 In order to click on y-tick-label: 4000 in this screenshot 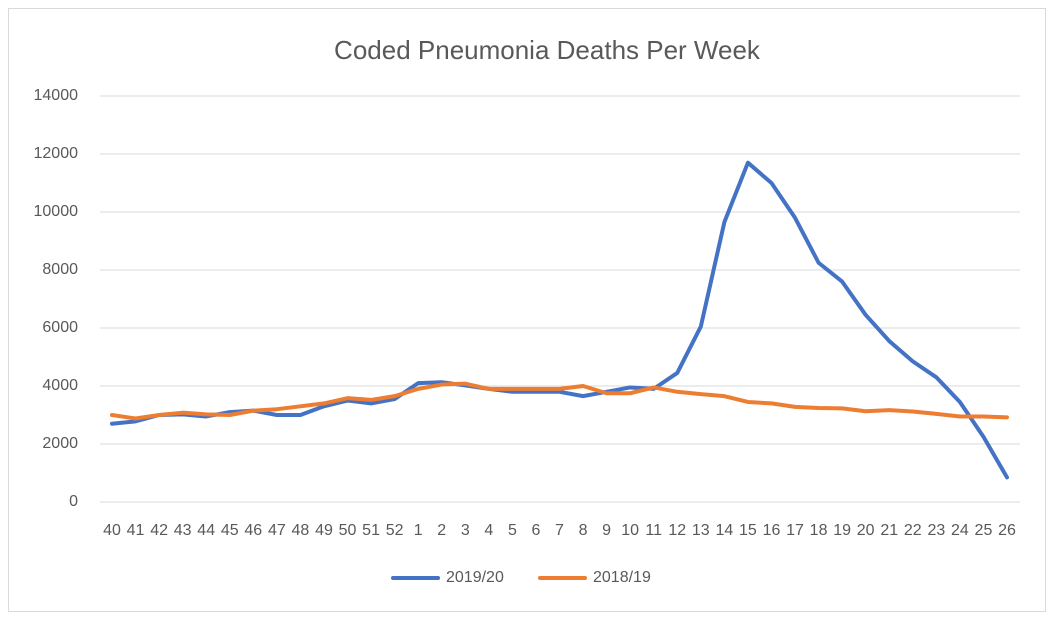, I will do `click(60, 385)`.